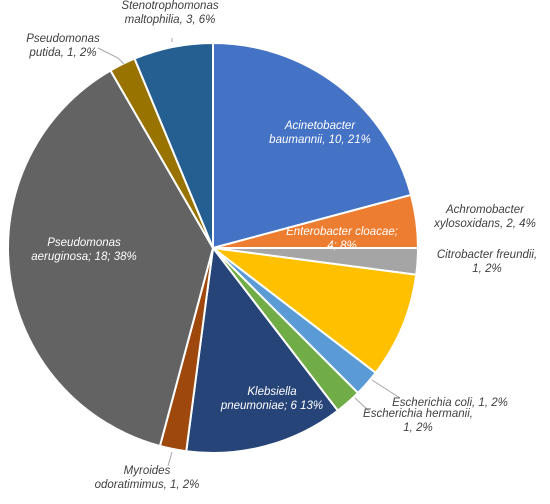  Describe the element at coordinates (450, 403) in the screenshot. I see `data-label-escherichia-coli: Escherichia coli, 1, 2%` at that location.